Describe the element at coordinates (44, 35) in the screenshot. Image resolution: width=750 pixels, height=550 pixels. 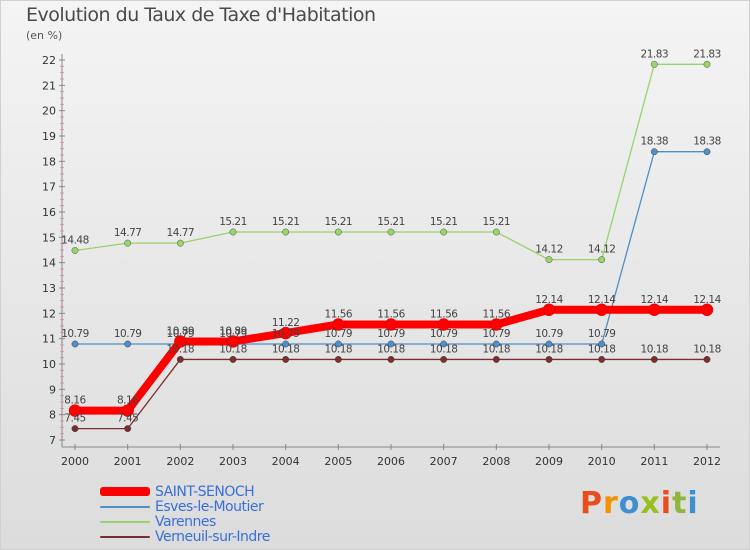
I see `chart-subtitle: (en %)` at that location.